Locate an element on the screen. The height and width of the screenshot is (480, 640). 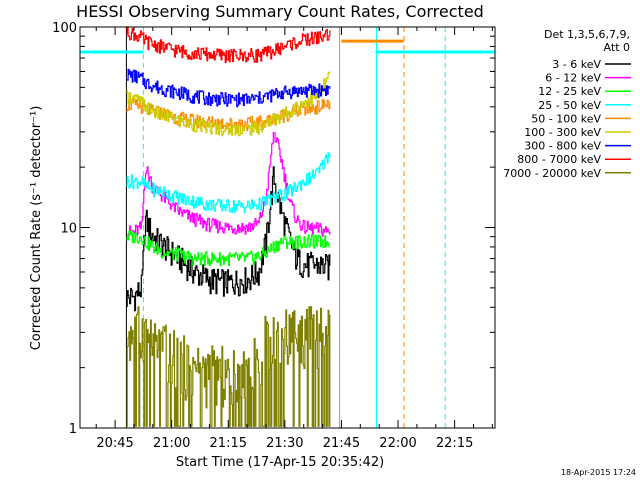
legend-header: Att 0 is located at coordinates (617, 47).